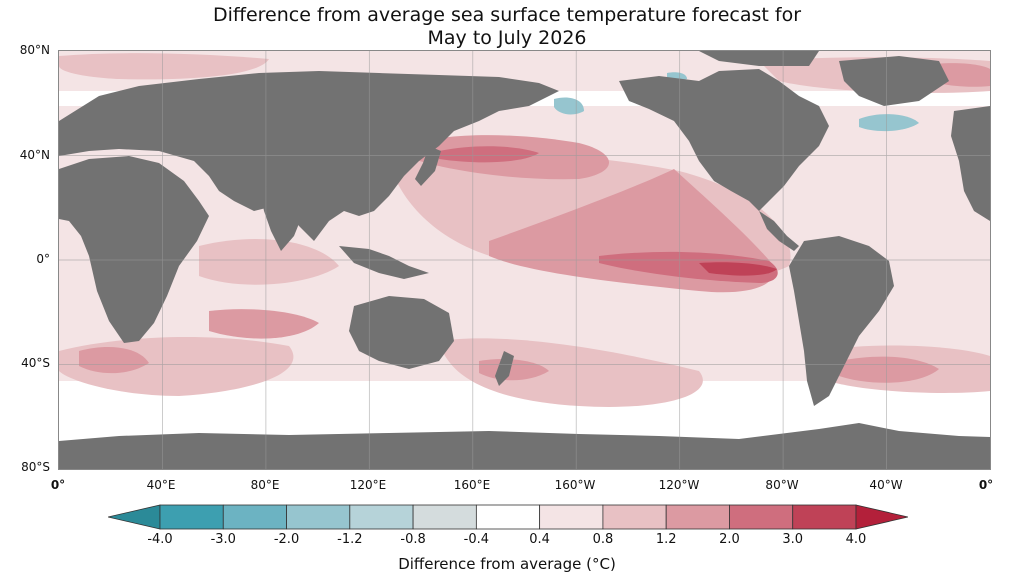 This screenshot has width=1024, height=575. Describe the element at coordinates (793, 539) in the screenshot. I see `colorbar-tick-label: 3.0` at that location.